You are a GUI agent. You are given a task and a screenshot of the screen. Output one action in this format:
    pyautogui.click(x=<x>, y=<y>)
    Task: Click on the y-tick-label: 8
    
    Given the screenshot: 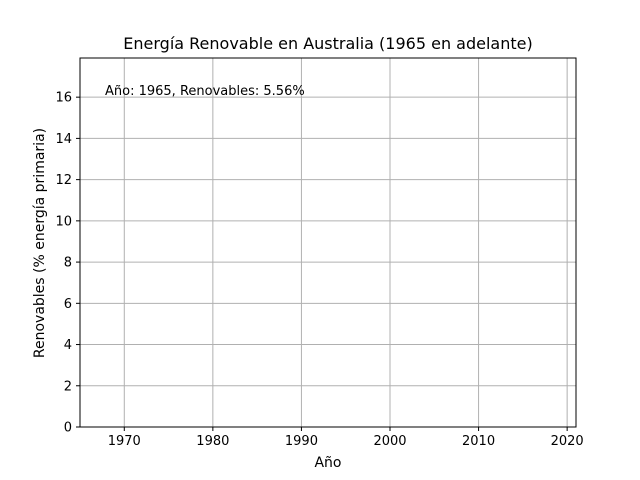 What is the action you would take?
    pyautogui.click(x=68, y=263)
    